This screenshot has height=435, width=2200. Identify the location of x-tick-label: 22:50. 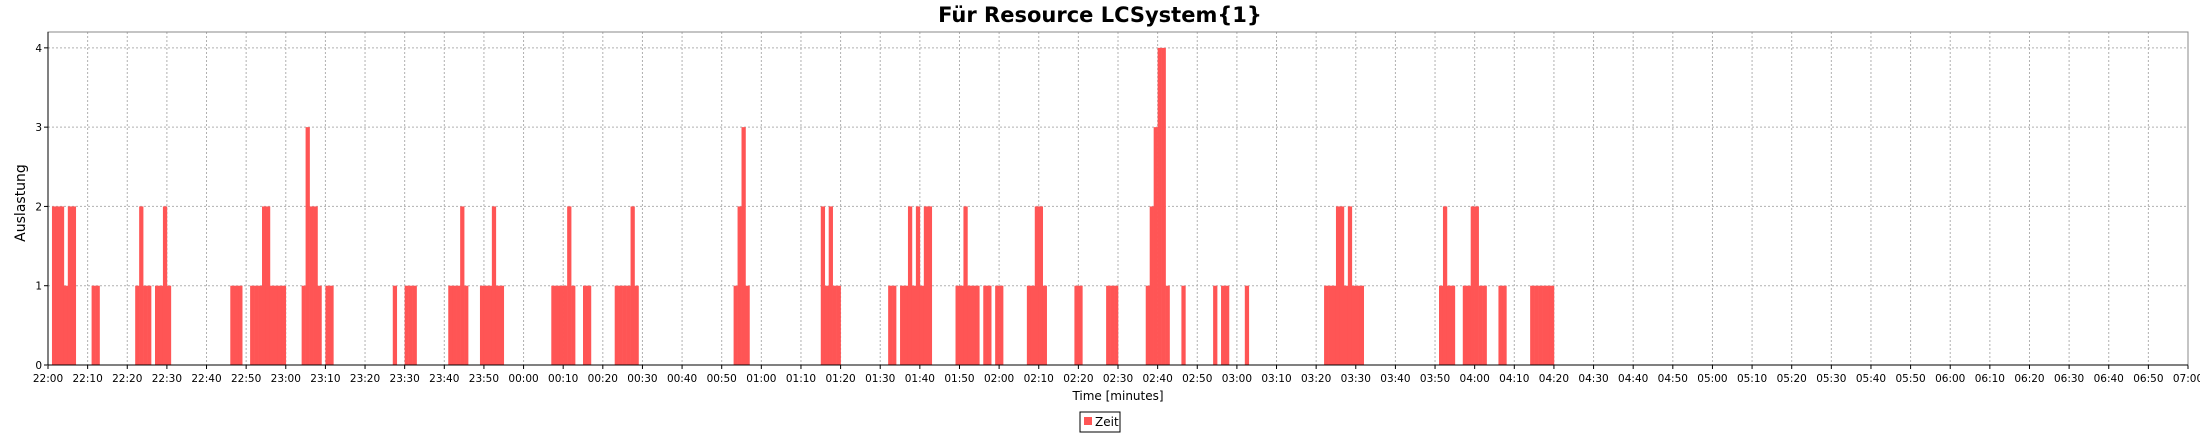
(246, 379).